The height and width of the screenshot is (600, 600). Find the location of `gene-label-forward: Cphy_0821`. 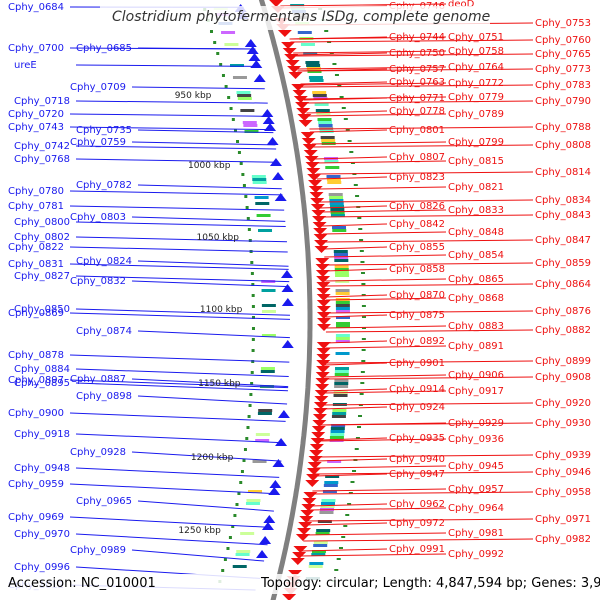

gene-label-forward: Cphy_0821 is located at coordinates (476, 187).